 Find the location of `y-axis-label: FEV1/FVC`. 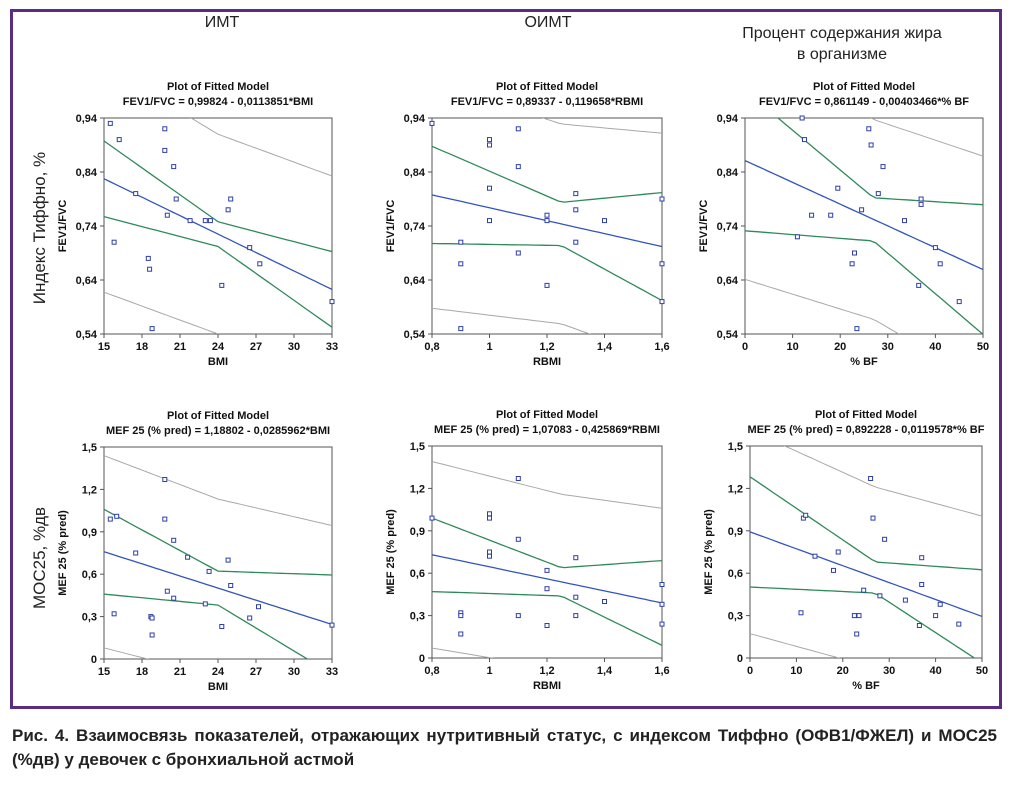

y-axis-label: FEV1/FVC is located at coordinates (391, 226).